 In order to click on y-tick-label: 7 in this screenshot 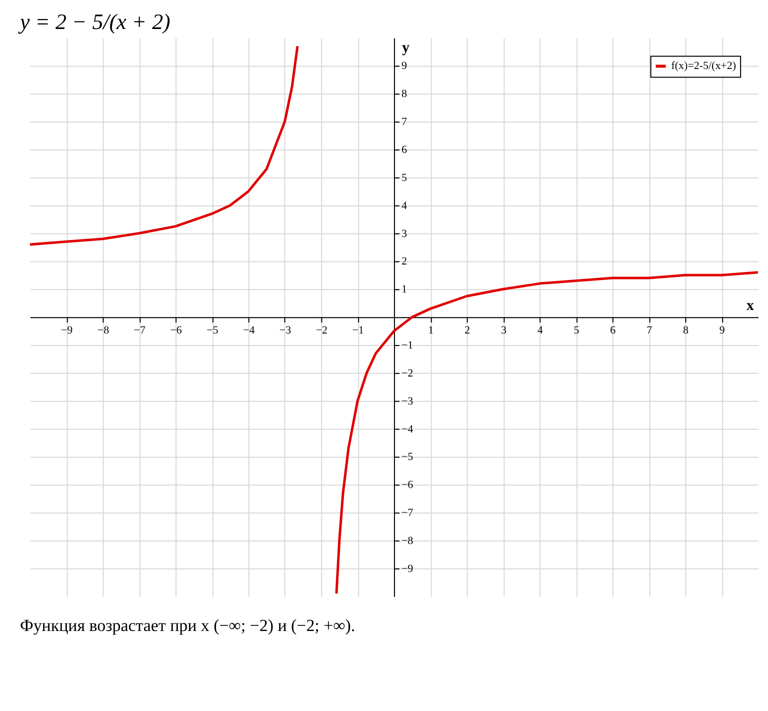, I will do `click(404, 122)`.